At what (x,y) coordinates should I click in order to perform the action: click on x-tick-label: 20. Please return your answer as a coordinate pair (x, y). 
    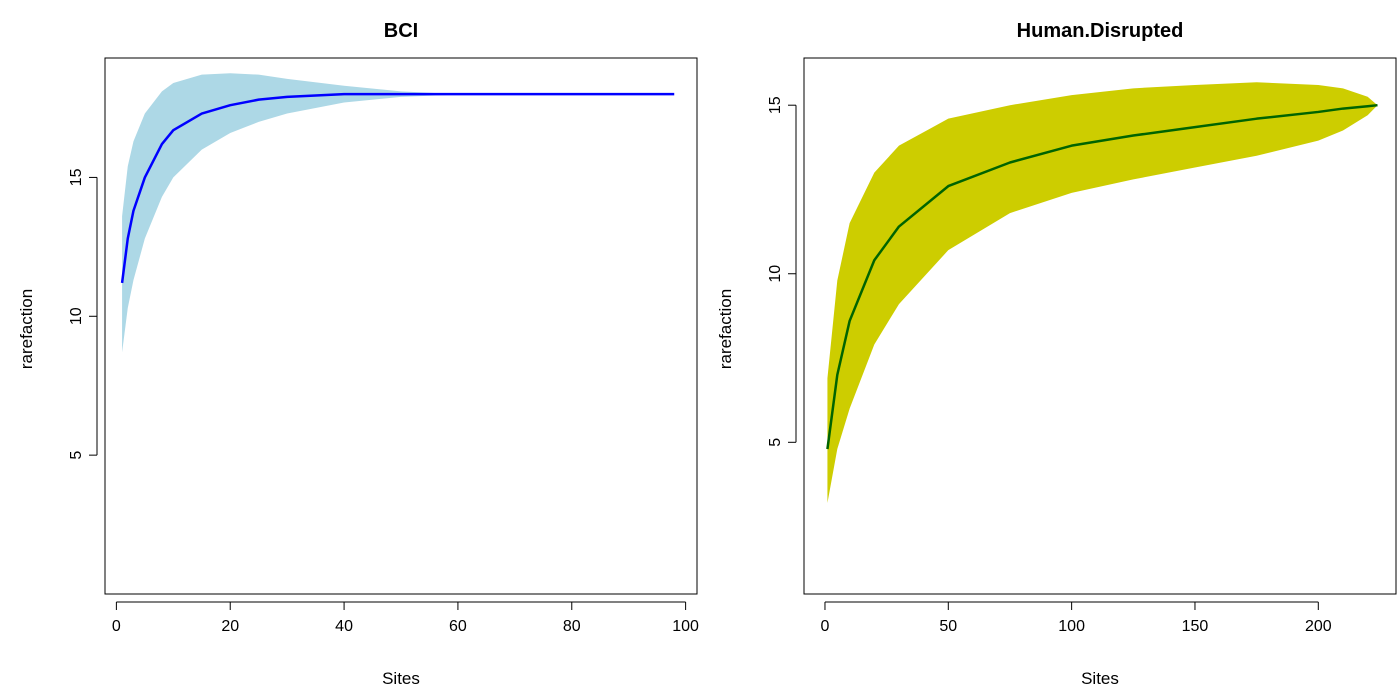
    Looking at the image, I should click on (230, 626).